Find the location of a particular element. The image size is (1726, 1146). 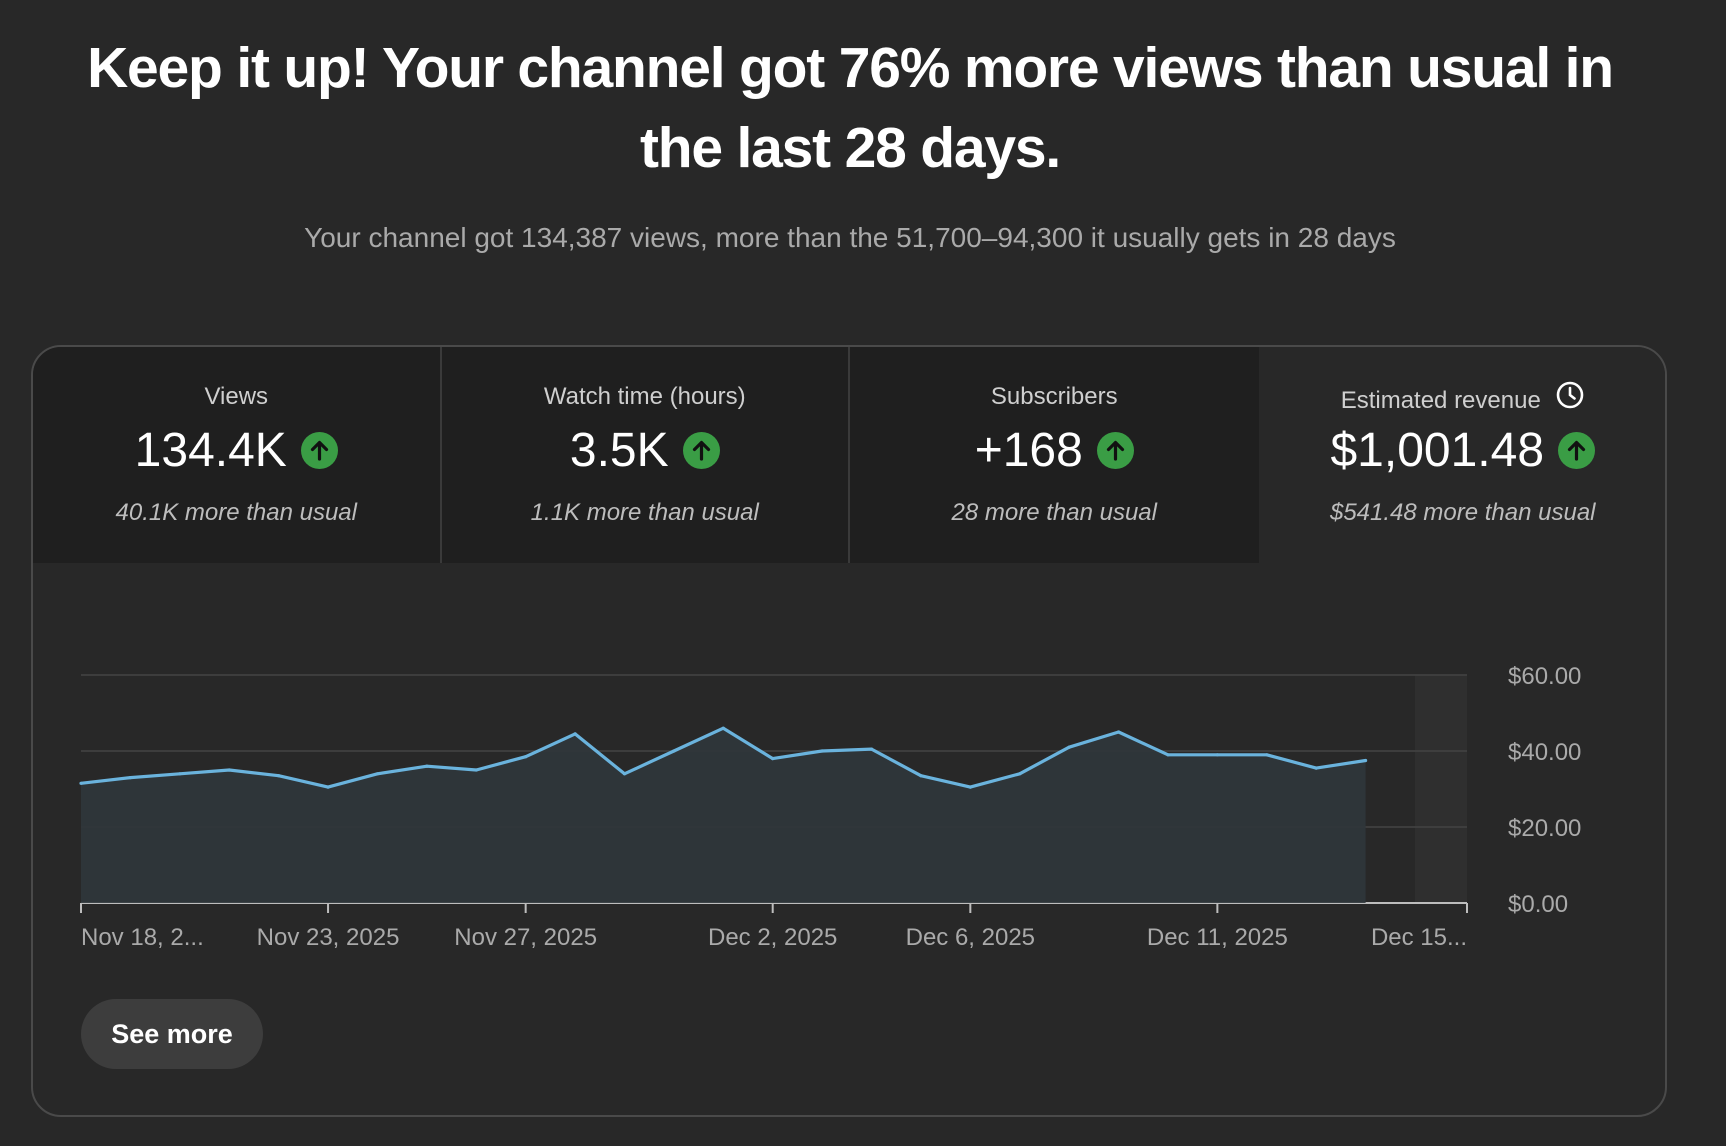

x-tick-label: Nov 23, 2025 is located at coordinates (328, 937).